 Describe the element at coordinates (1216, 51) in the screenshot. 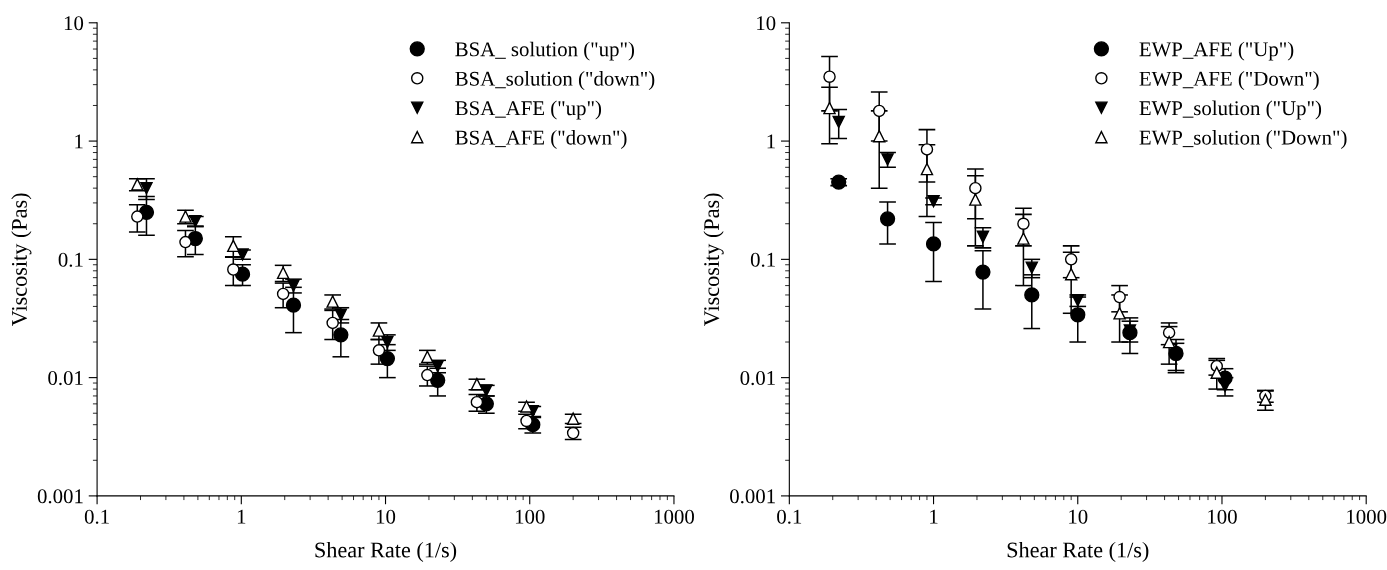

I see `legend-label: EWP_AFE ("Up")` at that location.